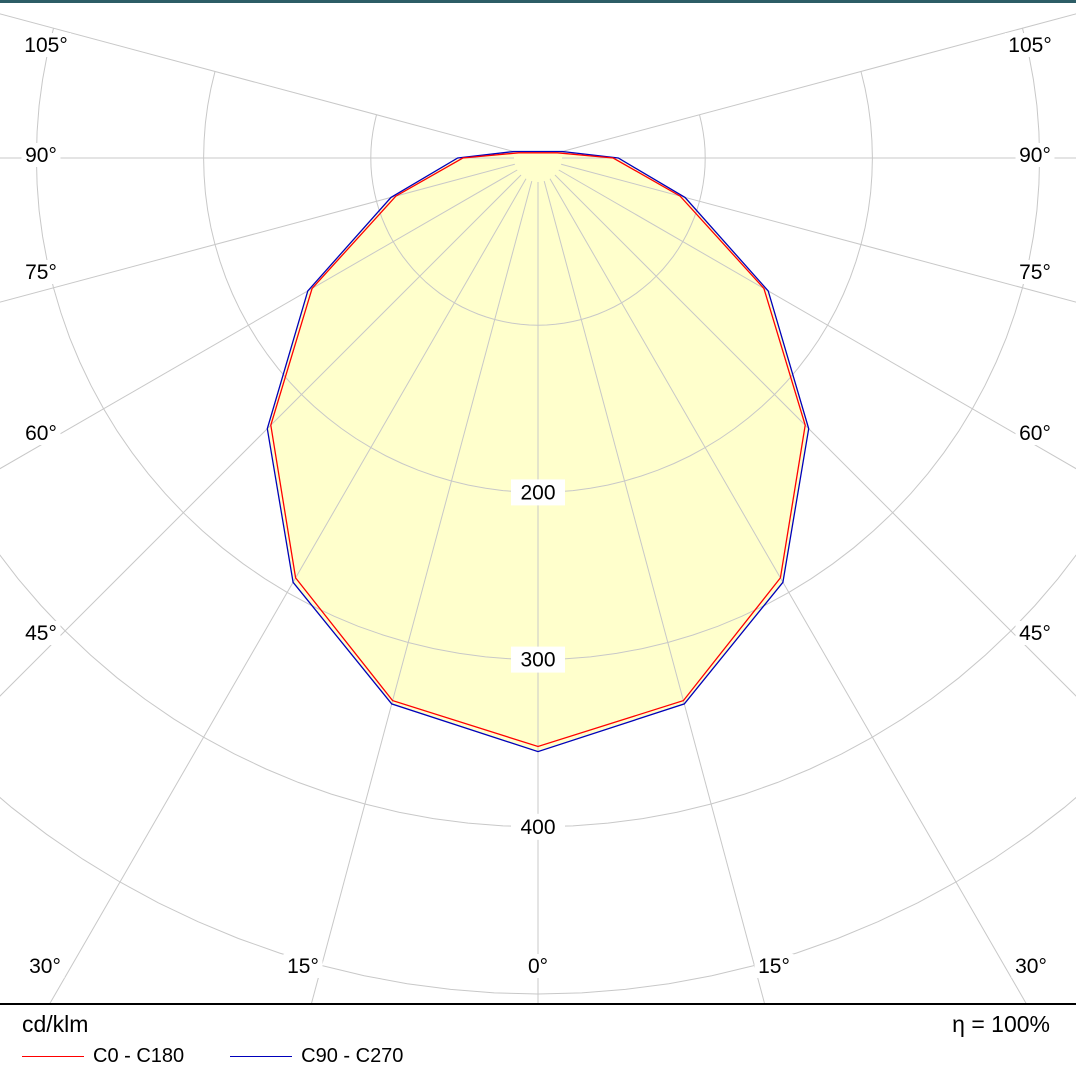  Describe the element at coordinates (352, 1056) in the screenshot. I see `legend-label-c90: C90 - C270` at that location.